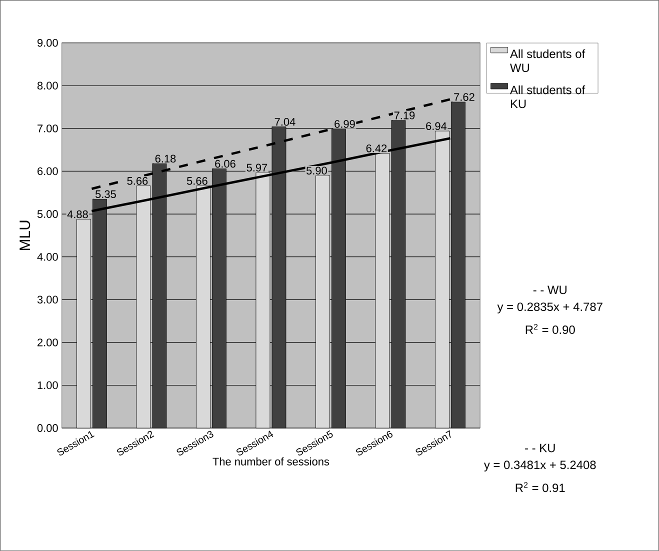 This screenshot has width=659, height=551. What do you see at coordinates (376, 148) in the screenshot?
I see `data-label: 6.42` at bounding box center [376, 148].